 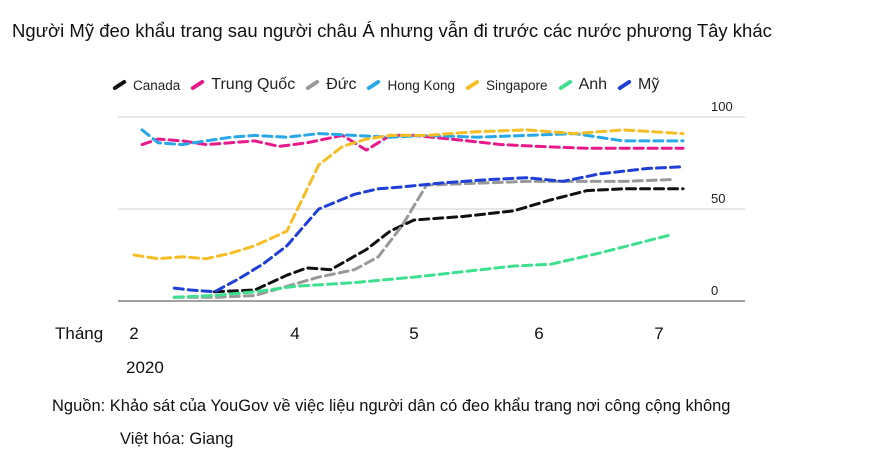 What do you see at coordinates (517, 85) in the screenshot?
I see `legend-label: Singapore` at bounding box center [517, 85].